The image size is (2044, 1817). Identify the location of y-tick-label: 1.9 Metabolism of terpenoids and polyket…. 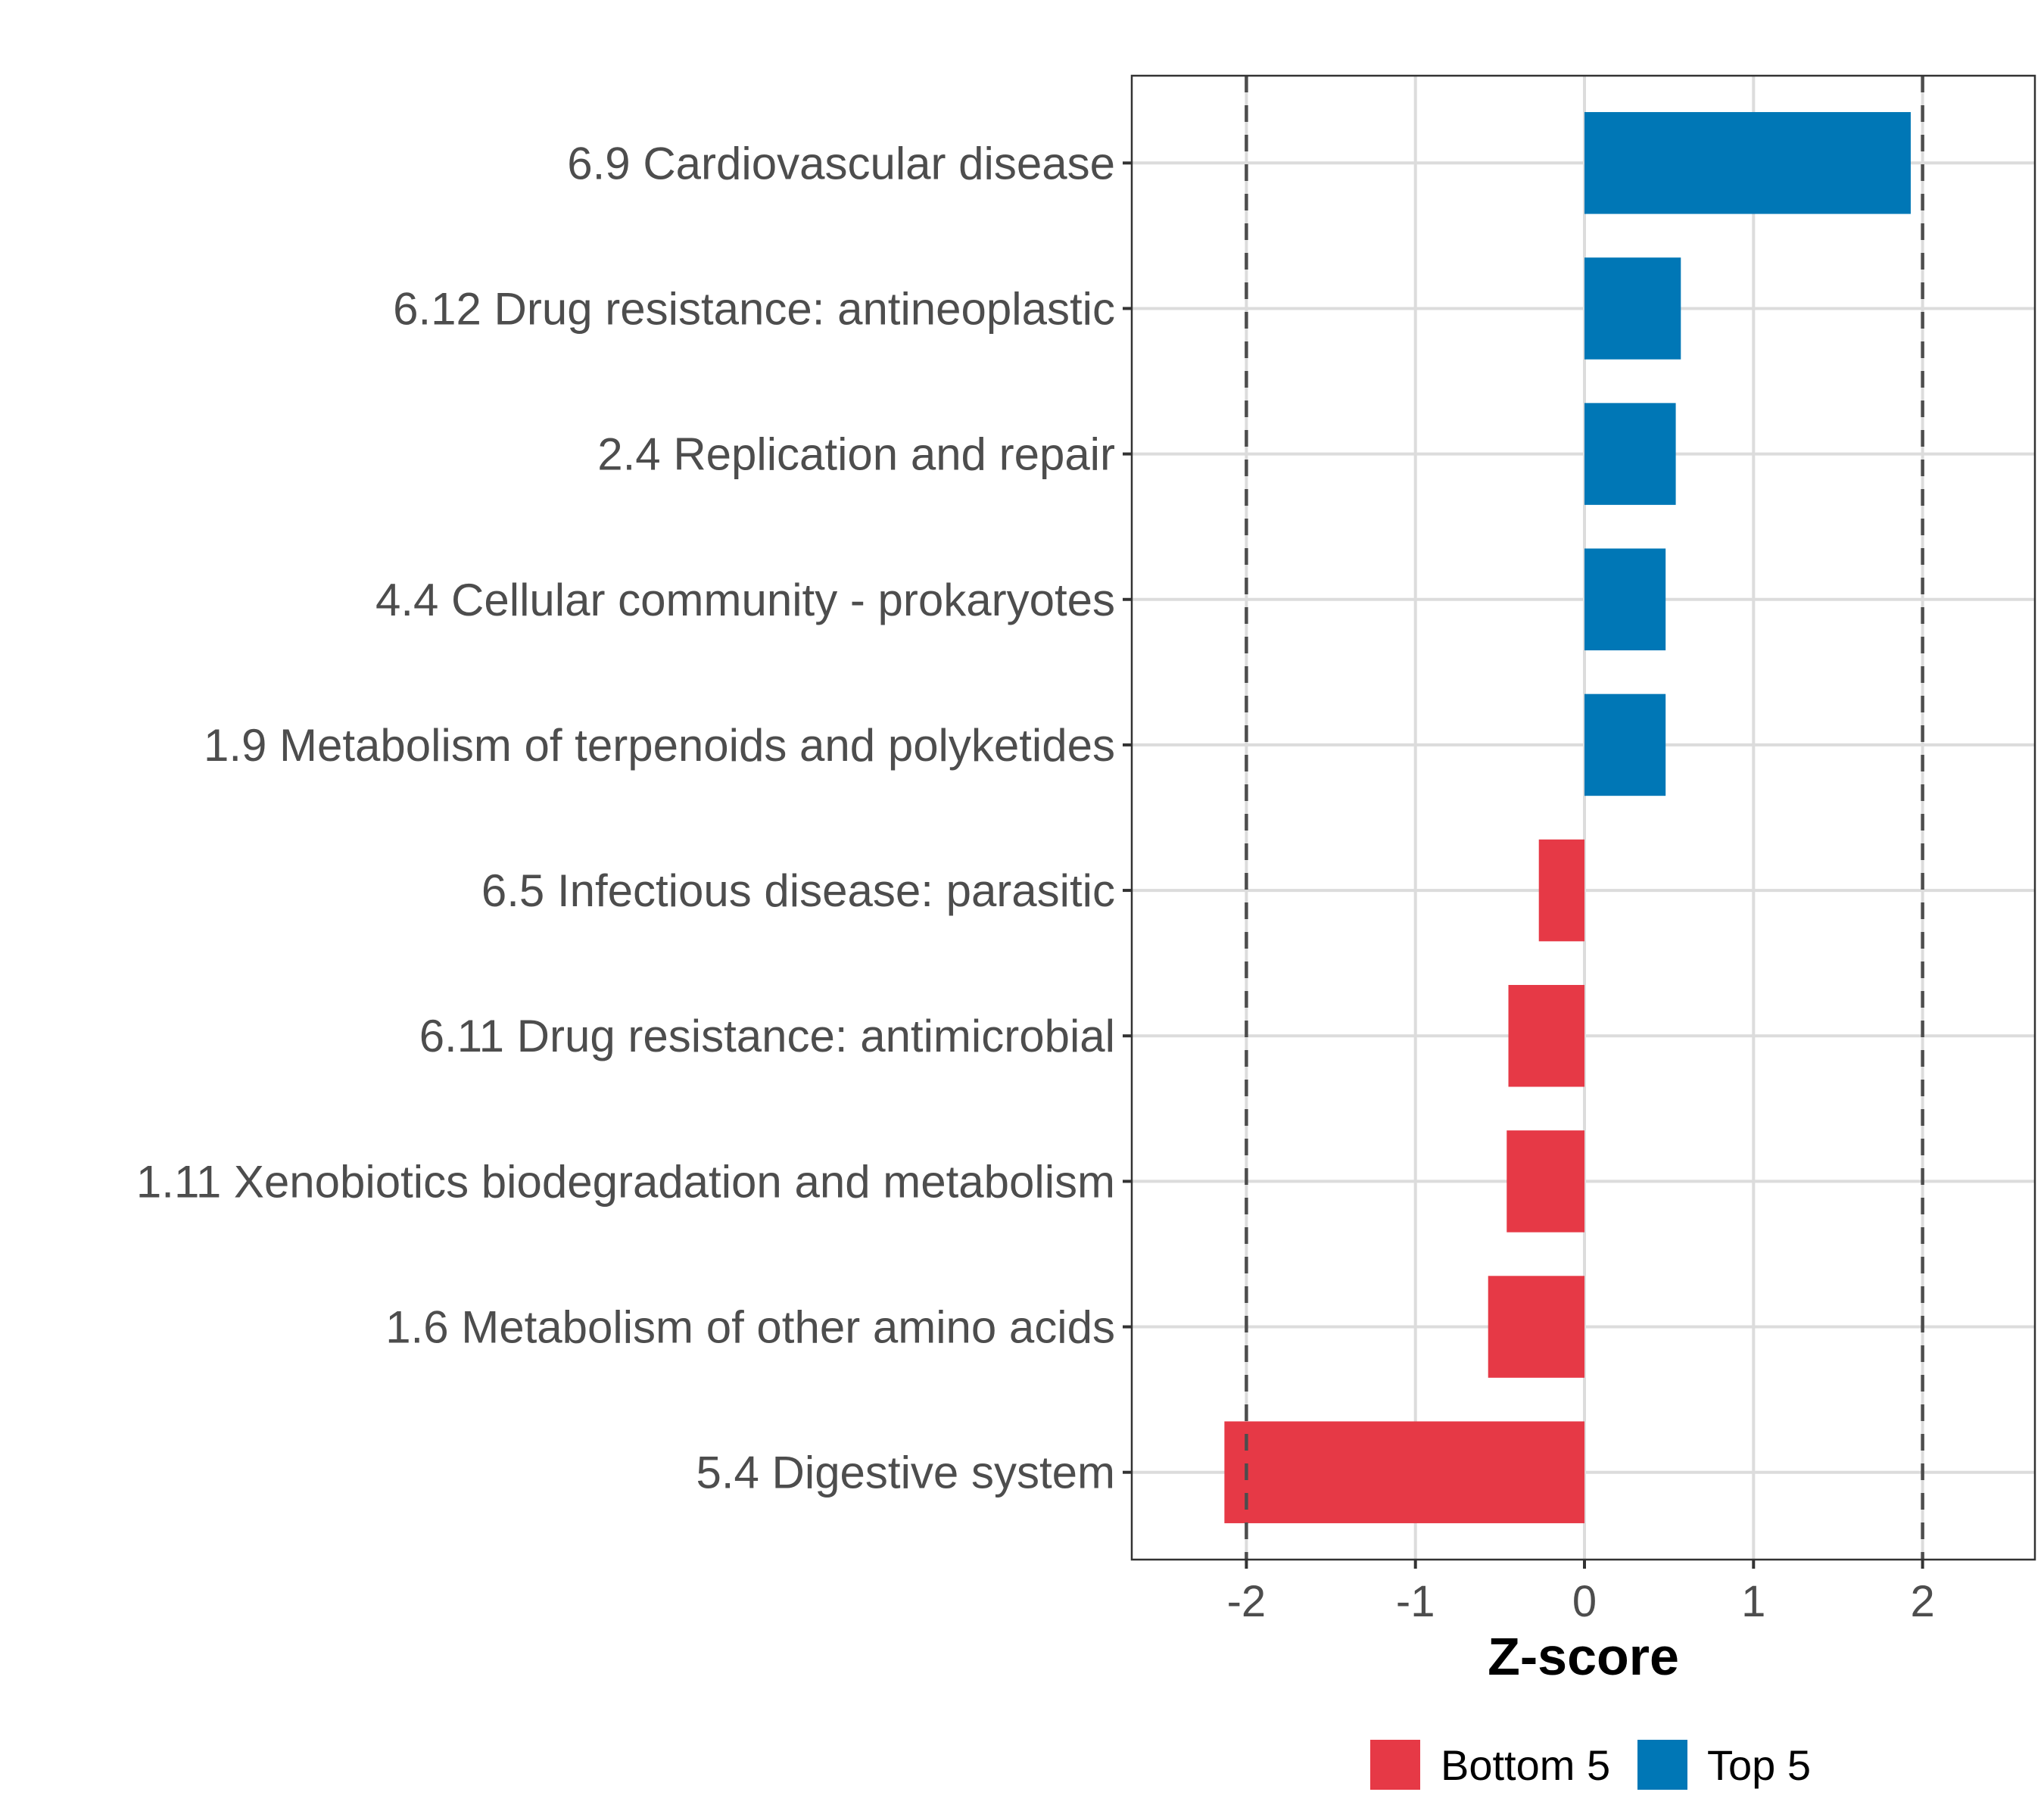
(659, 745).